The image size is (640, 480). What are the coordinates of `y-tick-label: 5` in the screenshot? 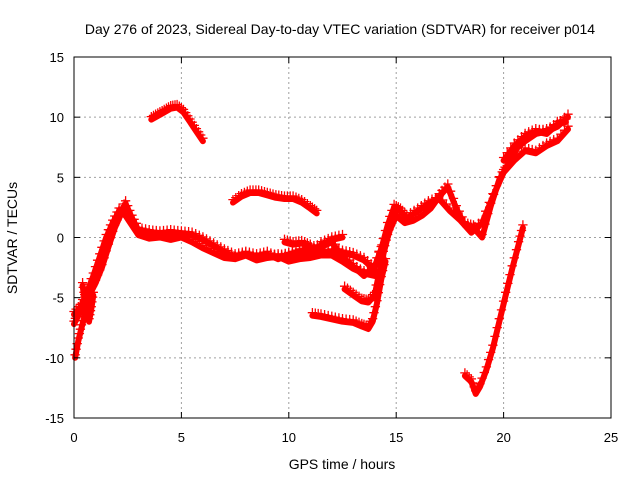 It's located at (60, 177).